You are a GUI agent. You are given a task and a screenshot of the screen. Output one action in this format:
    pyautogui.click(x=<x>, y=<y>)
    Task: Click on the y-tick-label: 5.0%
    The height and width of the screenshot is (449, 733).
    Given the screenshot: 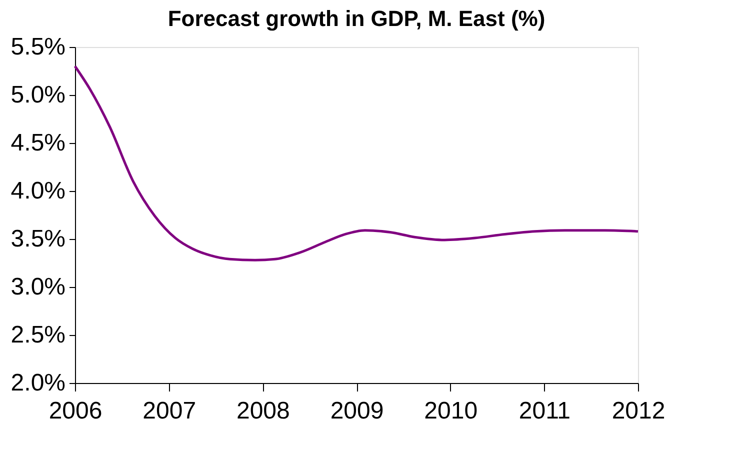 What is the action you would take?
    pyautogui.click(x=38, y=95)
    